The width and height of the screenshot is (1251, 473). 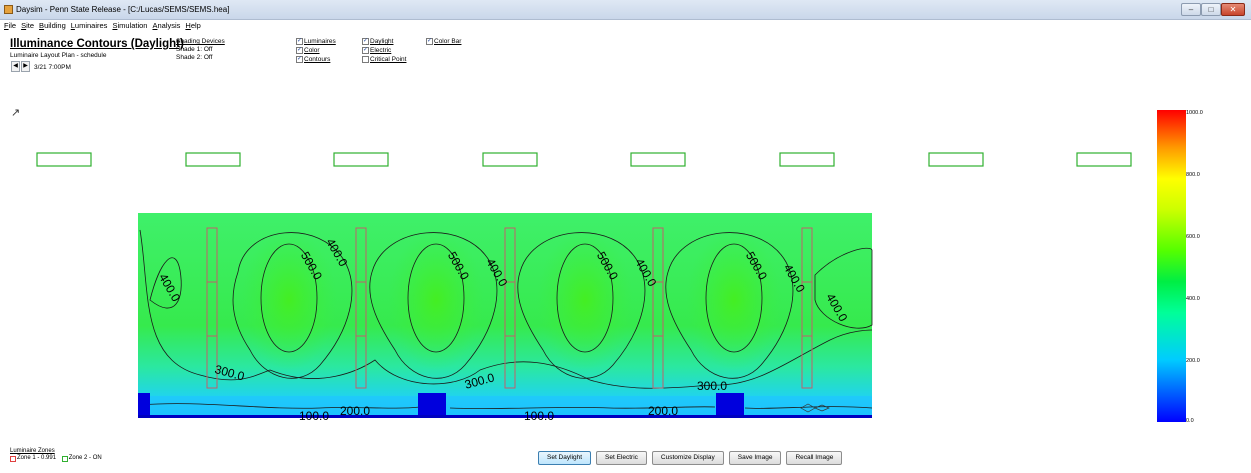 What do you see at coordinates (299, 50) in the screenshot?
I see `checkbox-color: ✓` at bounding box center [299, 50].